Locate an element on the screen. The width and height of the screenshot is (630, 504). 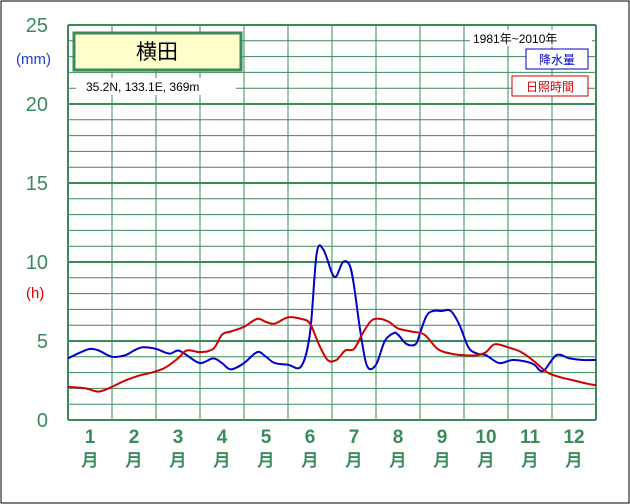
legend-precip is located at coordinates (557, 59).